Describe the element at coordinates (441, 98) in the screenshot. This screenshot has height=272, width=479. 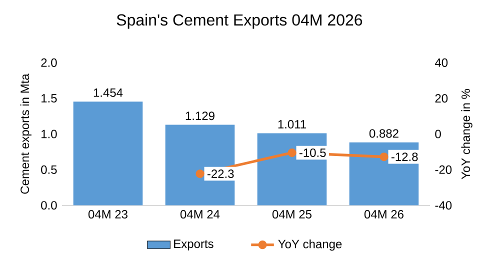
I see `y2-tick-label: 20` at that location.